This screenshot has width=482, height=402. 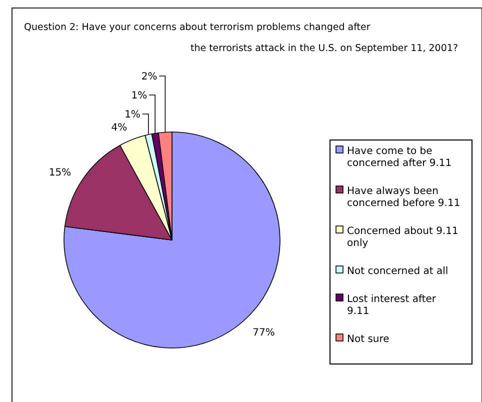 What do you see at coordinates (392, 305) in the screenshot?
I see `legend-label: Lost interest after 9.11` at bounding box center [392, 305].